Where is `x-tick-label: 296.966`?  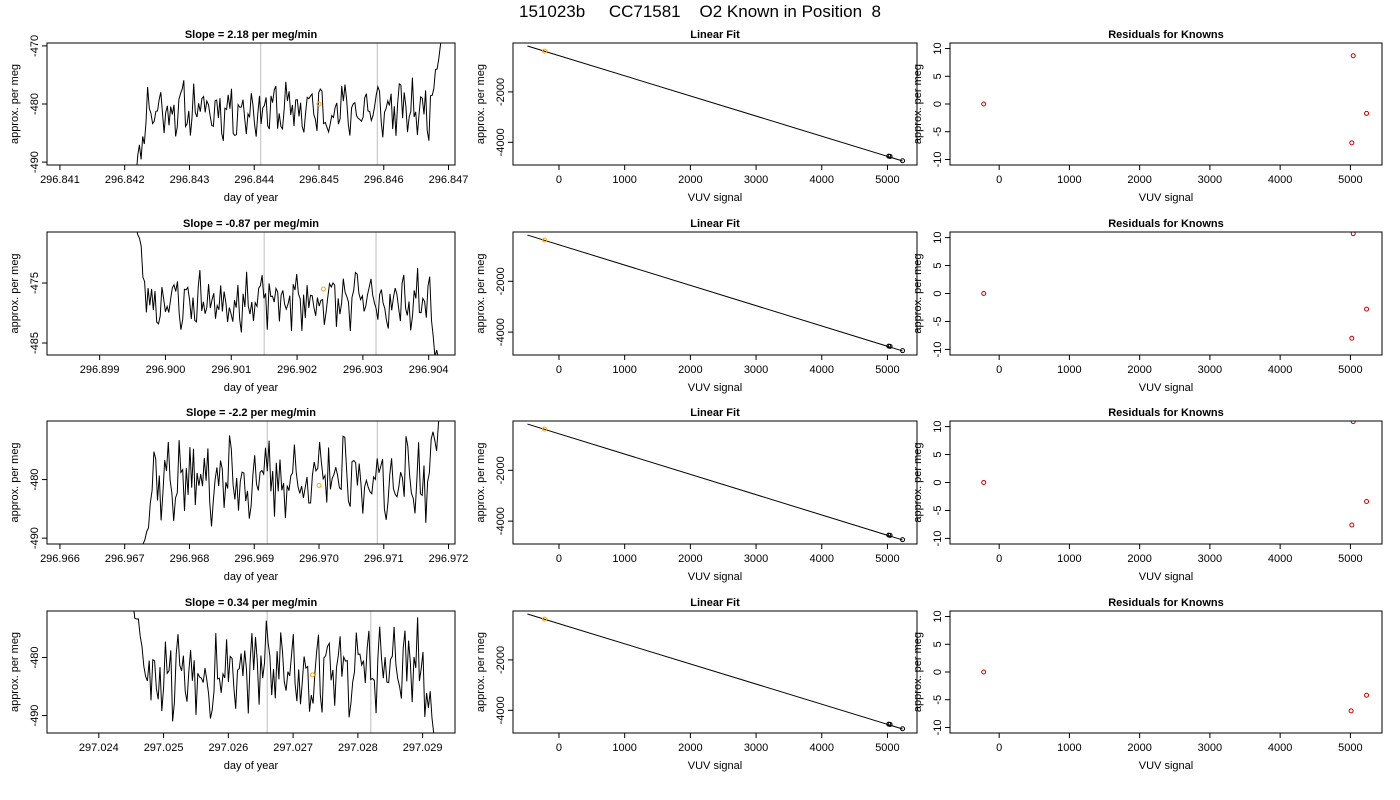 x-tick-label: 296.966 is located at coordinates (60, 559).